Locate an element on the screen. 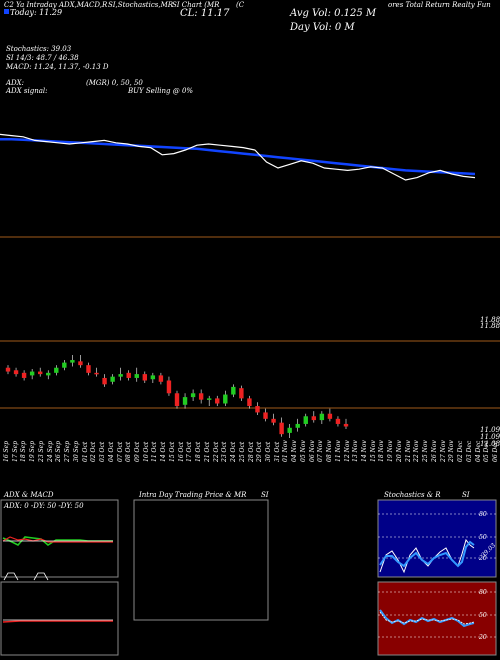 This screenshot has width=500, height=660. stochastics-readout: Stochastics: 39.03 is located at coordinates (39, 49).